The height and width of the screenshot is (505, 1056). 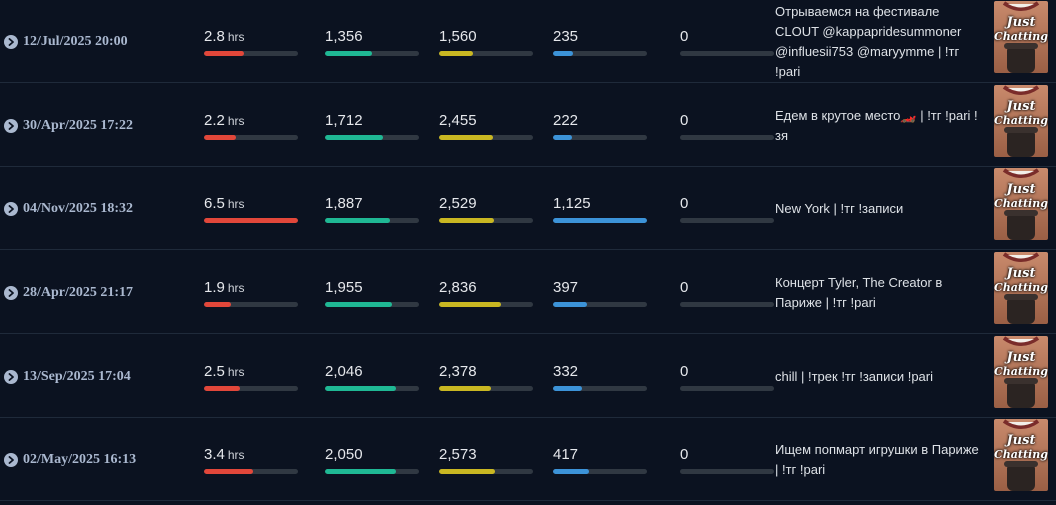 I want to click on stream-date-link: 04/Nov/2025 18:32, so click(x=68, y=208).